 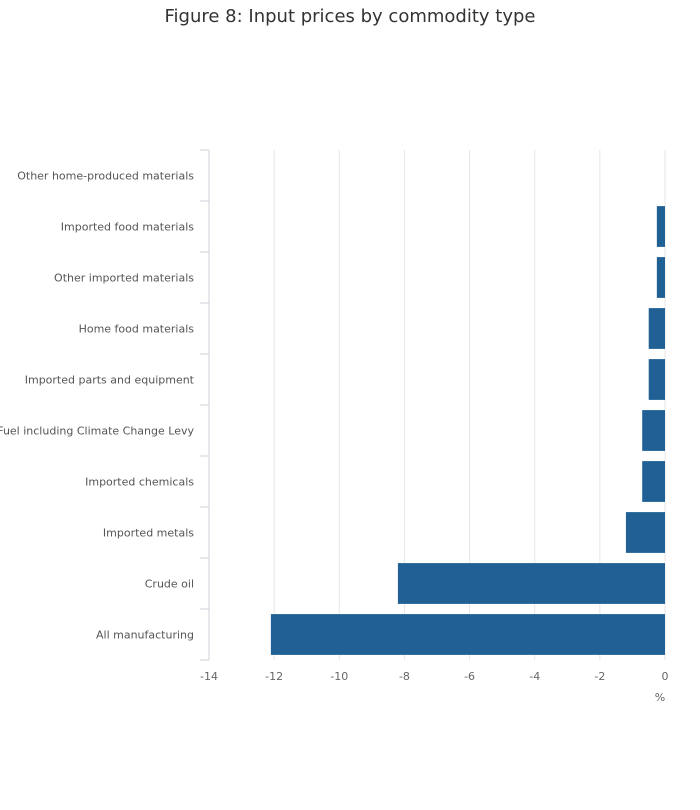 What do you see at coordinates (660, 697) in the screenshot?
I see `x-axis-label: %` at bounding box center [660, 697].